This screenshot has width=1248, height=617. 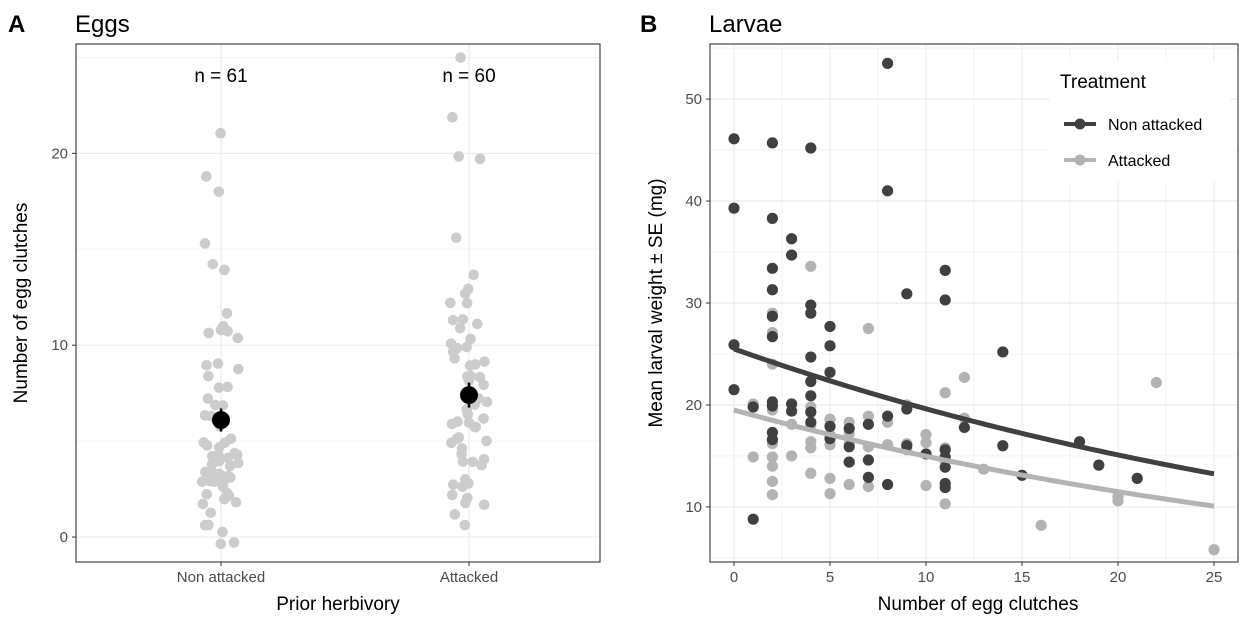 I want to click on panel-a-title: Eggs, so click(x=102, y=24).